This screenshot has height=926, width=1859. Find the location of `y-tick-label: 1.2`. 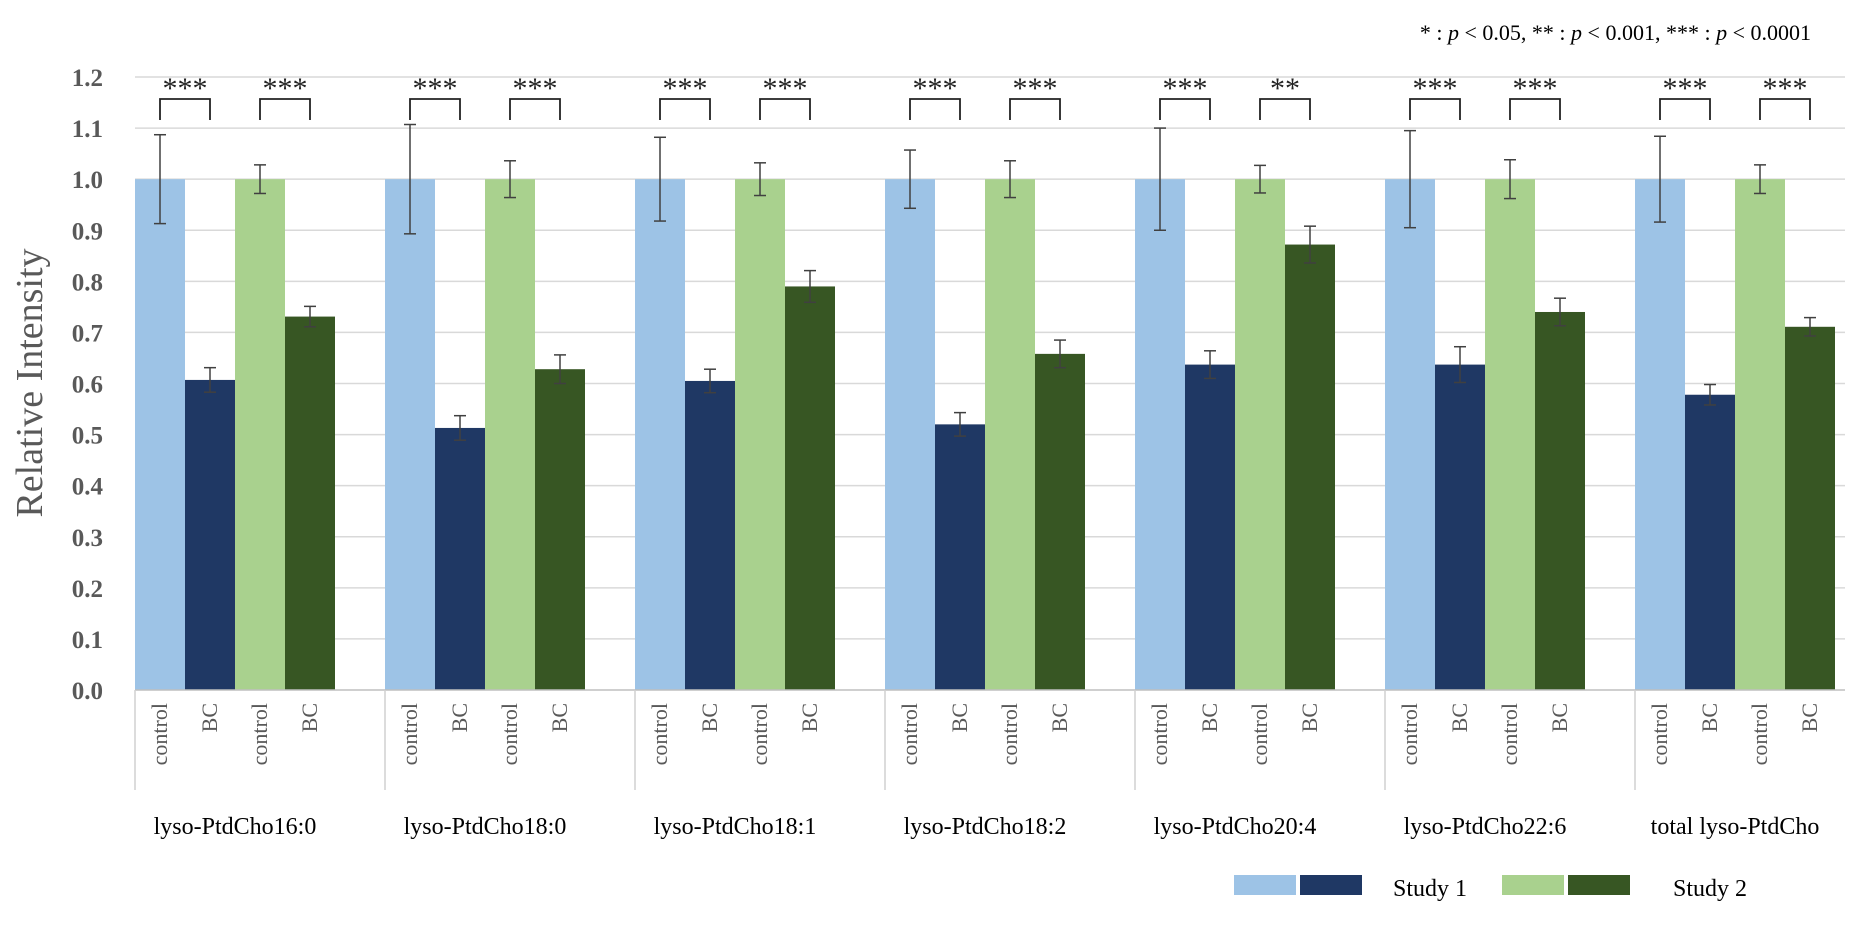

y-tick-label: 1.2 is located at coordinates (87, 78).